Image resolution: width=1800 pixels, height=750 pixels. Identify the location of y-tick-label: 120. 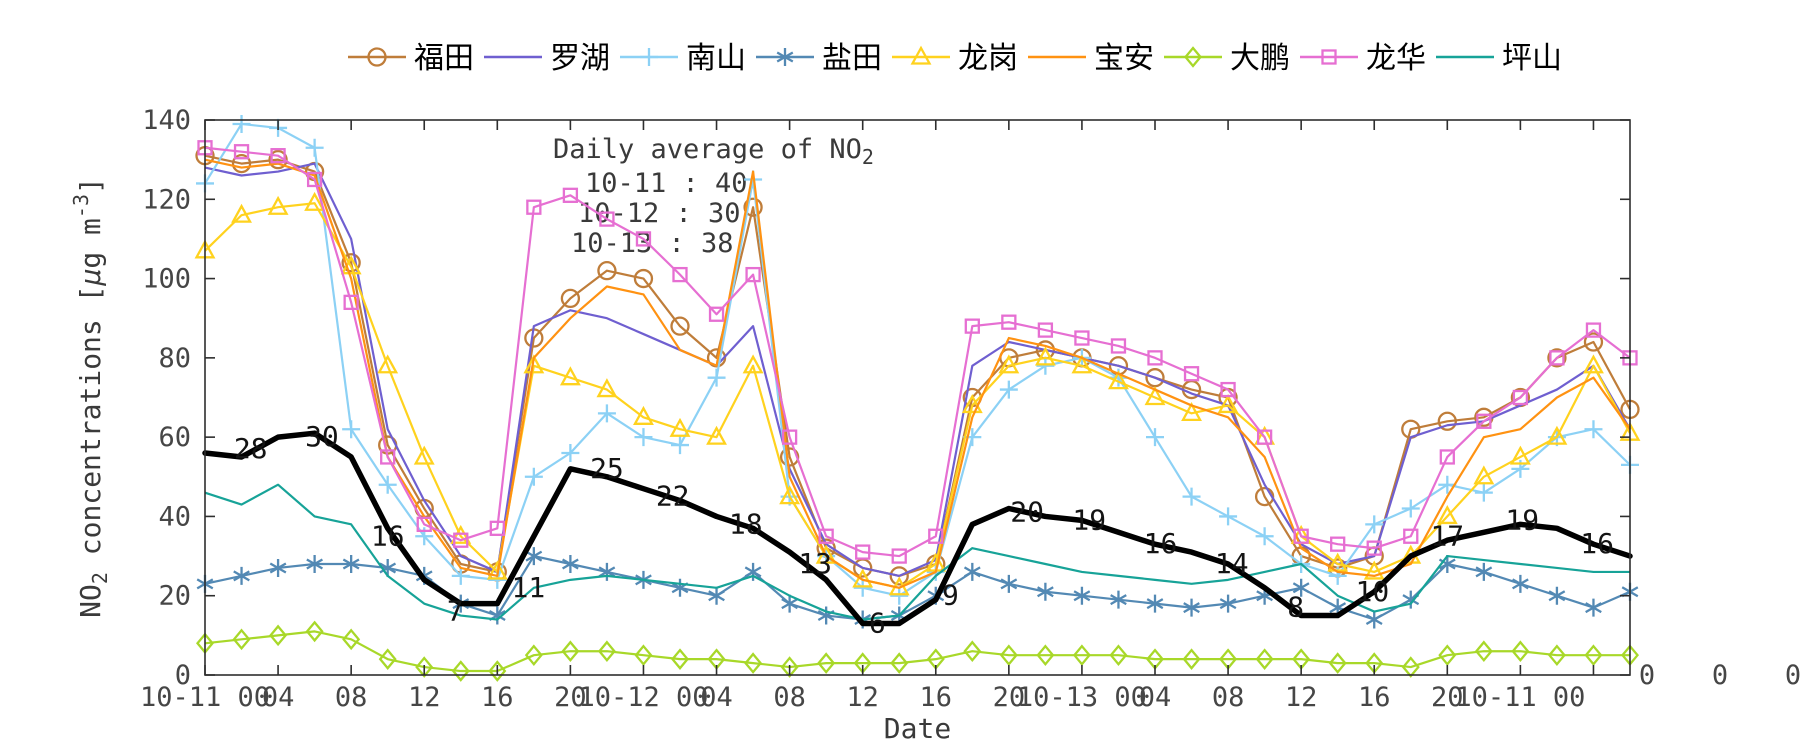
(166, 199).